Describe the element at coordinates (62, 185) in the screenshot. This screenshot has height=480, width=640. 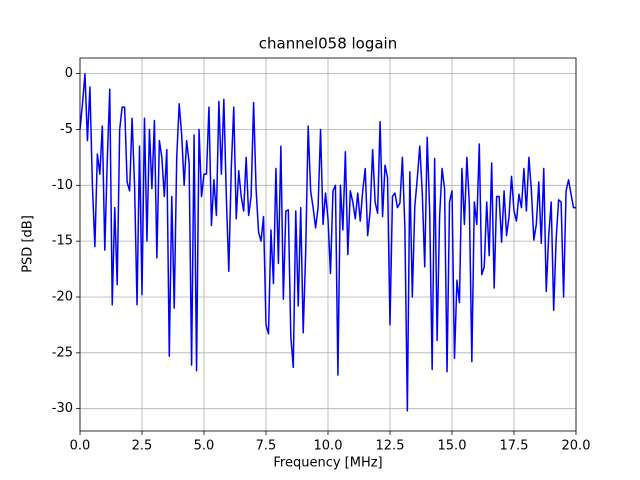
I see `y-tick-label: -10` at that location.